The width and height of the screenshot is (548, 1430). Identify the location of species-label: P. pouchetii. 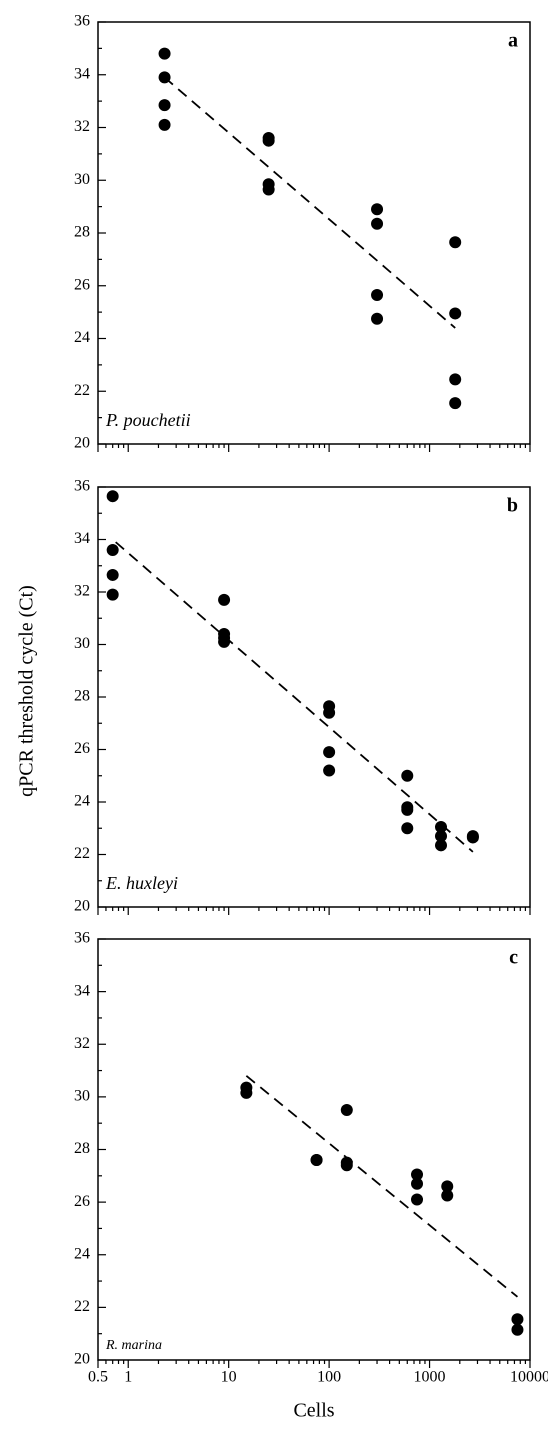
(148, 420).